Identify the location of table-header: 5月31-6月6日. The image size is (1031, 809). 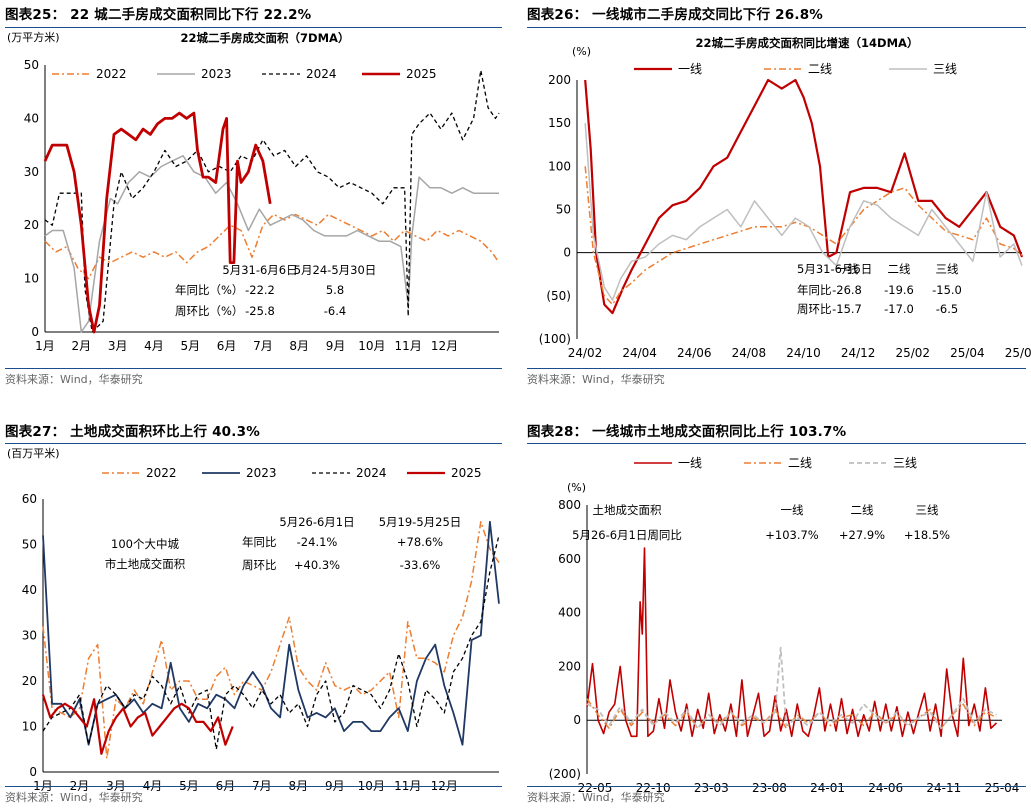
(834, 269).